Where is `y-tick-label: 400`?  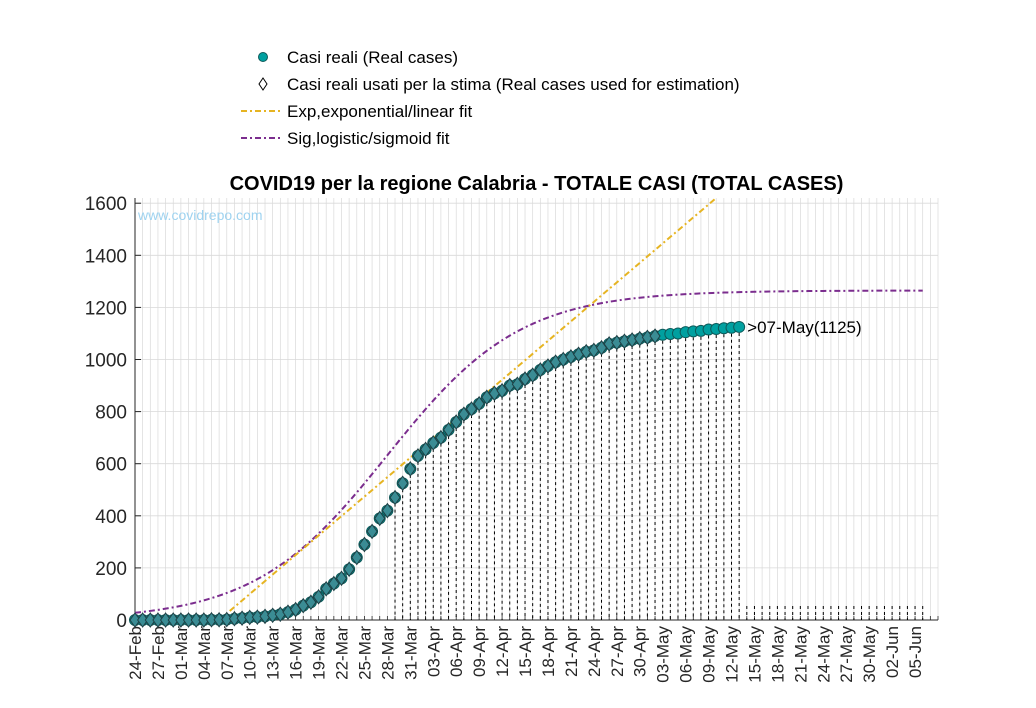
y-tick-label: 400 is located at coordinates (111, 517).